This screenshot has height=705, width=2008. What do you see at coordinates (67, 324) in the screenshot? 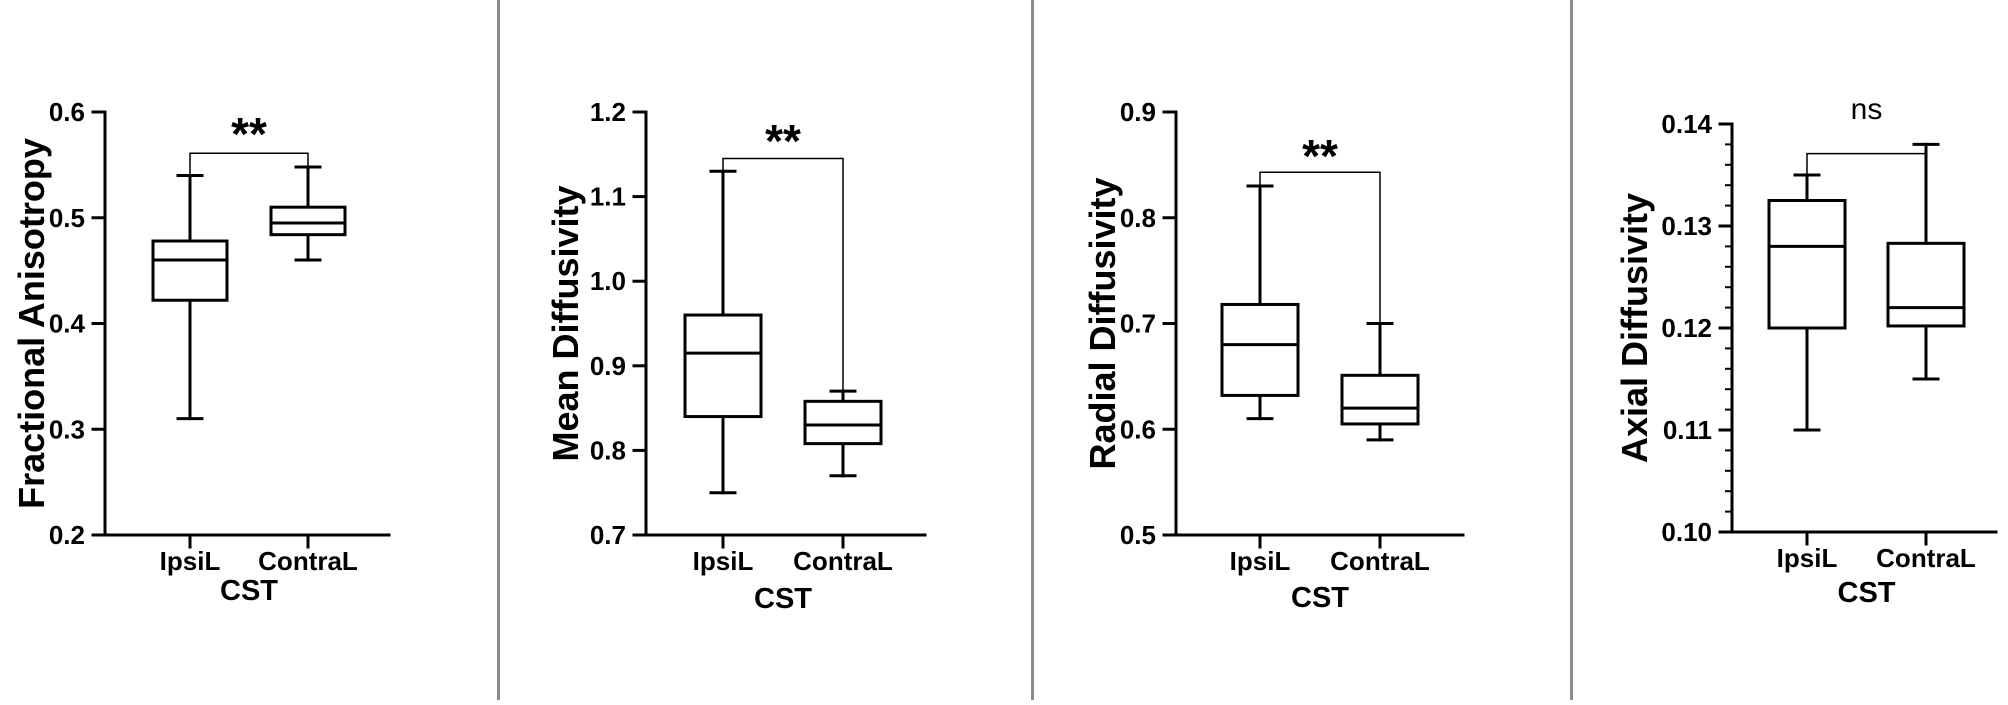
I see `y-tick-label: 0.4` at bounding box center [67, 324].